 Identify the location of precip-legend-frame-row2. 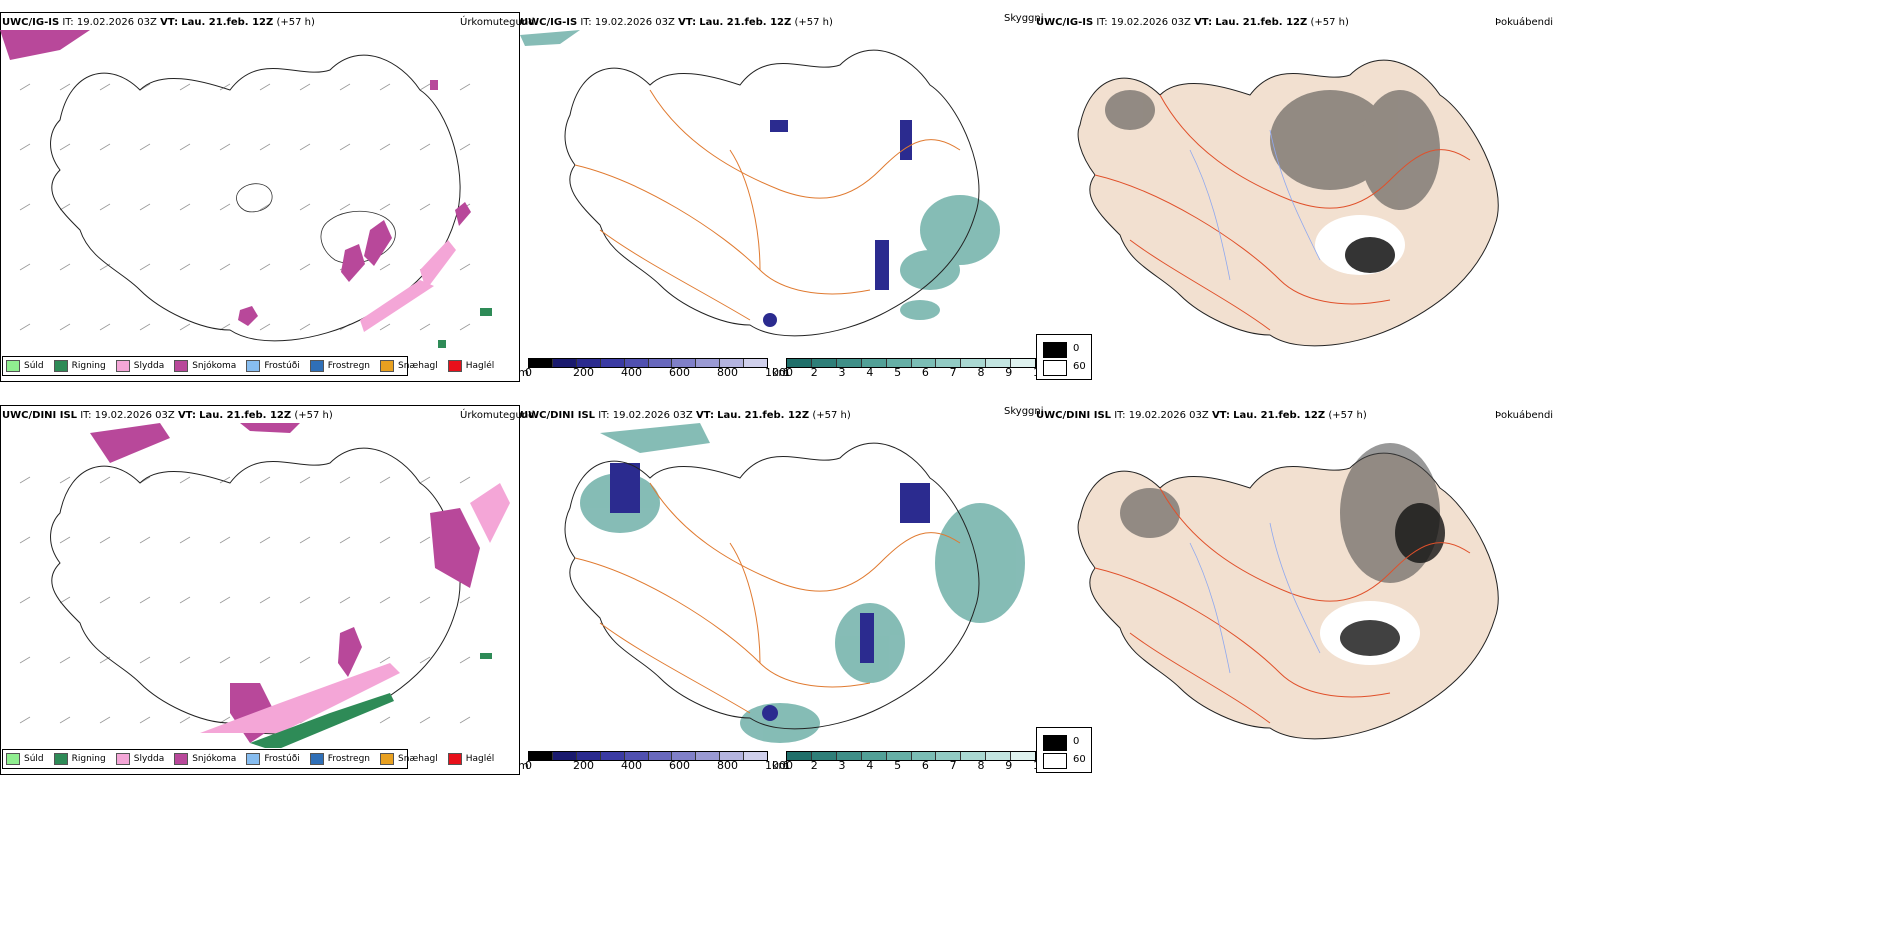
(205, 759).